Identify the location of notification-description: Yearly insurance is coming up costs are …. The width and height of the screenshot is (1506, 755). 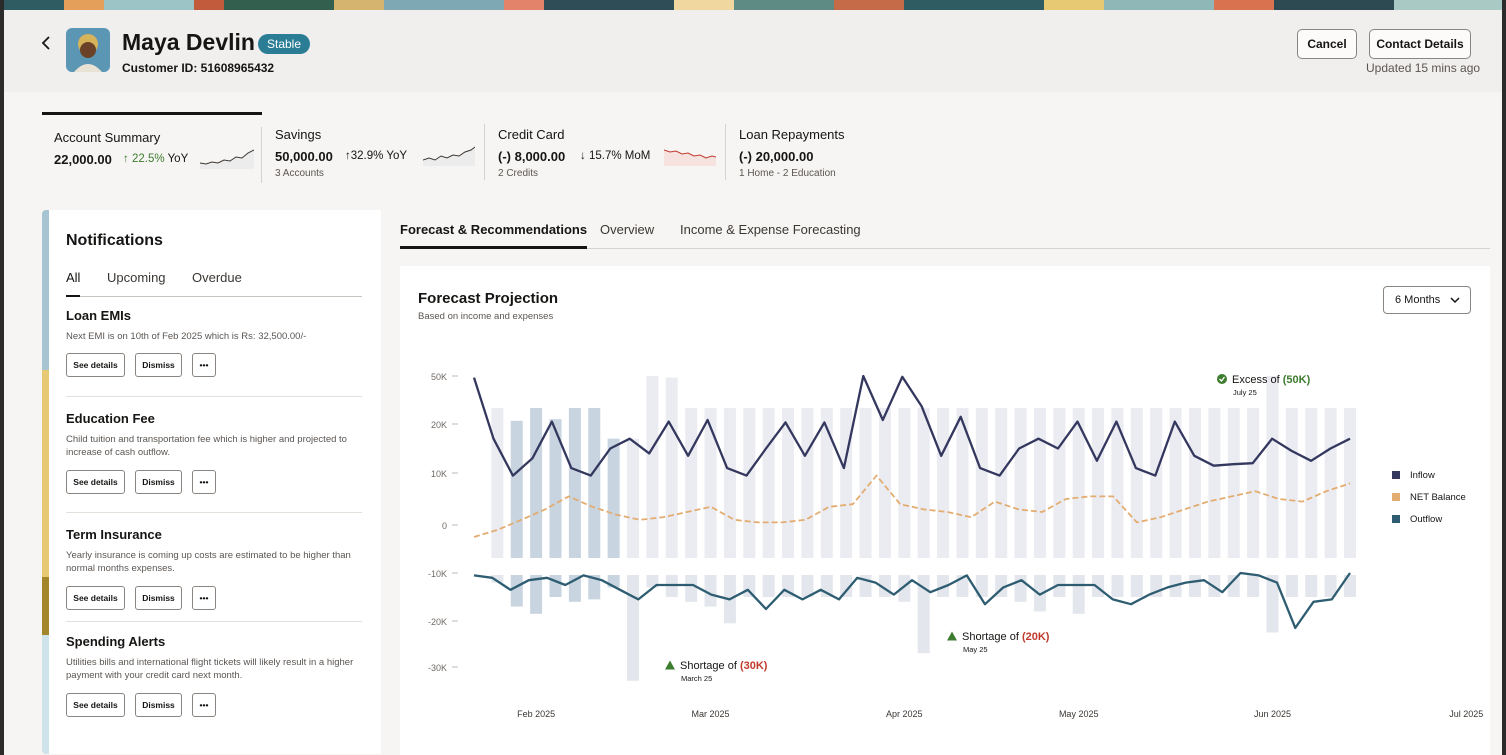
(208, 562).